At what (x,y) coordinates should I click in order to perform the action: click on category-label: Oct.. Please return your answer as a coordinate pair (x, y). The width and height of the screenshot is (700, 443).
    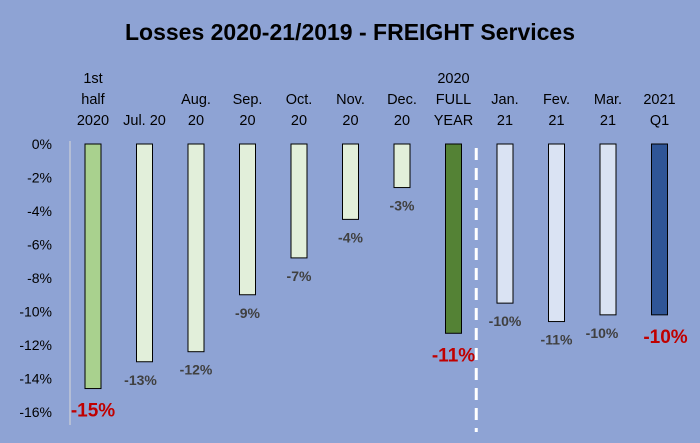
    Looking at the image, I should click on (299, 100).